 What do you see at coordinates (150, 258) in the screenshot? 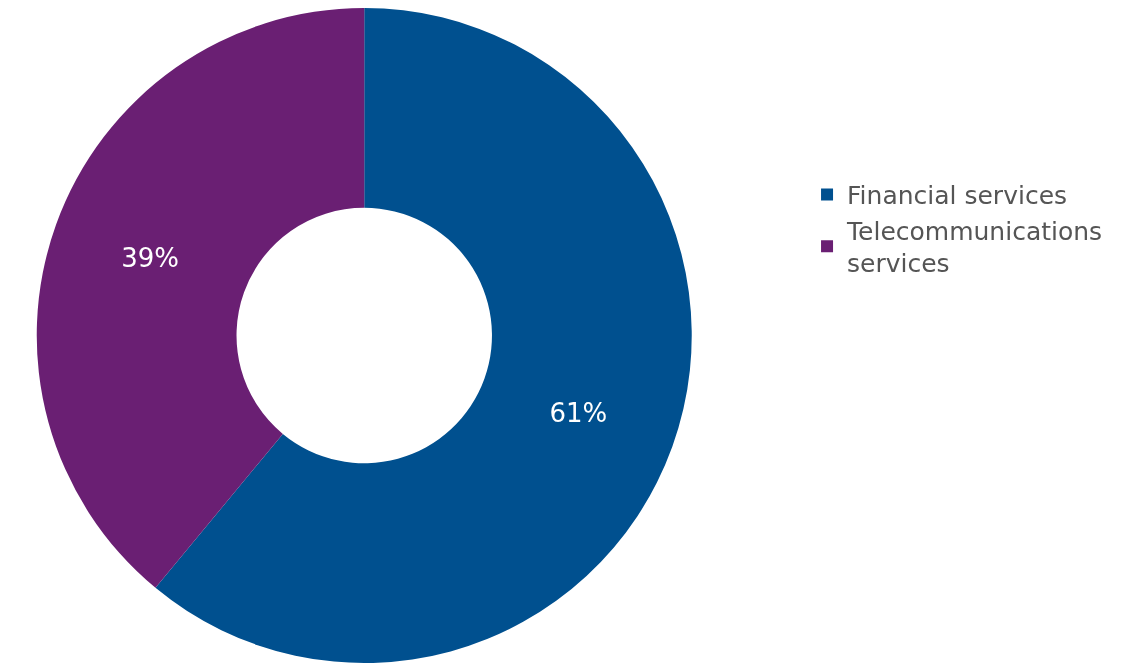
I see `data-label: 39%` at bounding box center [150, 258].